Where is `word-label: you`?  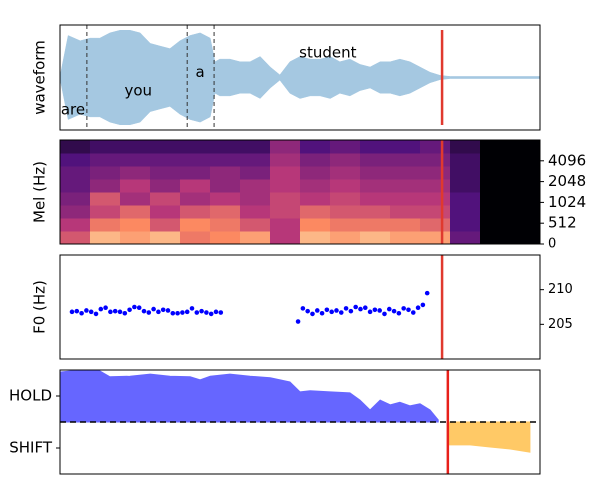 word-label: you is located at coordinates (138, 91).